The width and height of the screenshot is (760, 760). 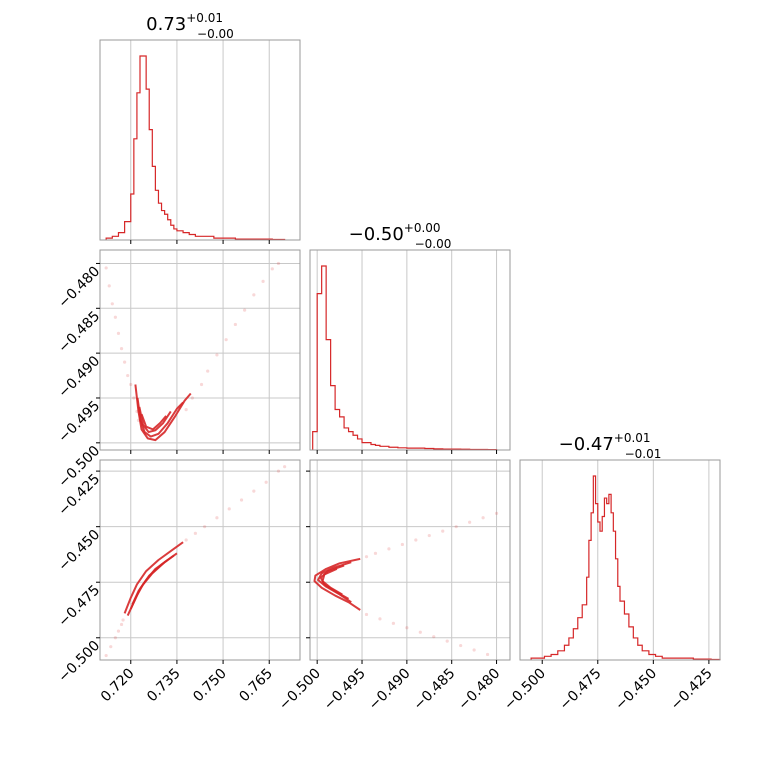 What do you see at coordinates (581, 690) in the screenshot?
I see `x-tick-label: −0.475` at bounding box center [581, 690].